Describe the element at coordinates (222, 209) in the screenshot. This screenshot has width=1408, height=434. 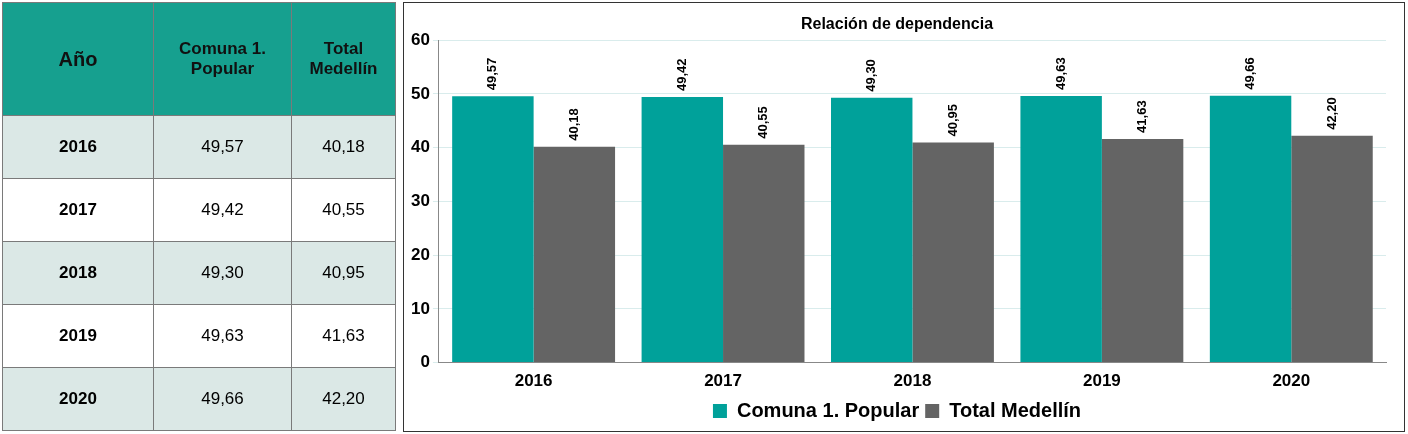
I see `text: 49,42` at that location.